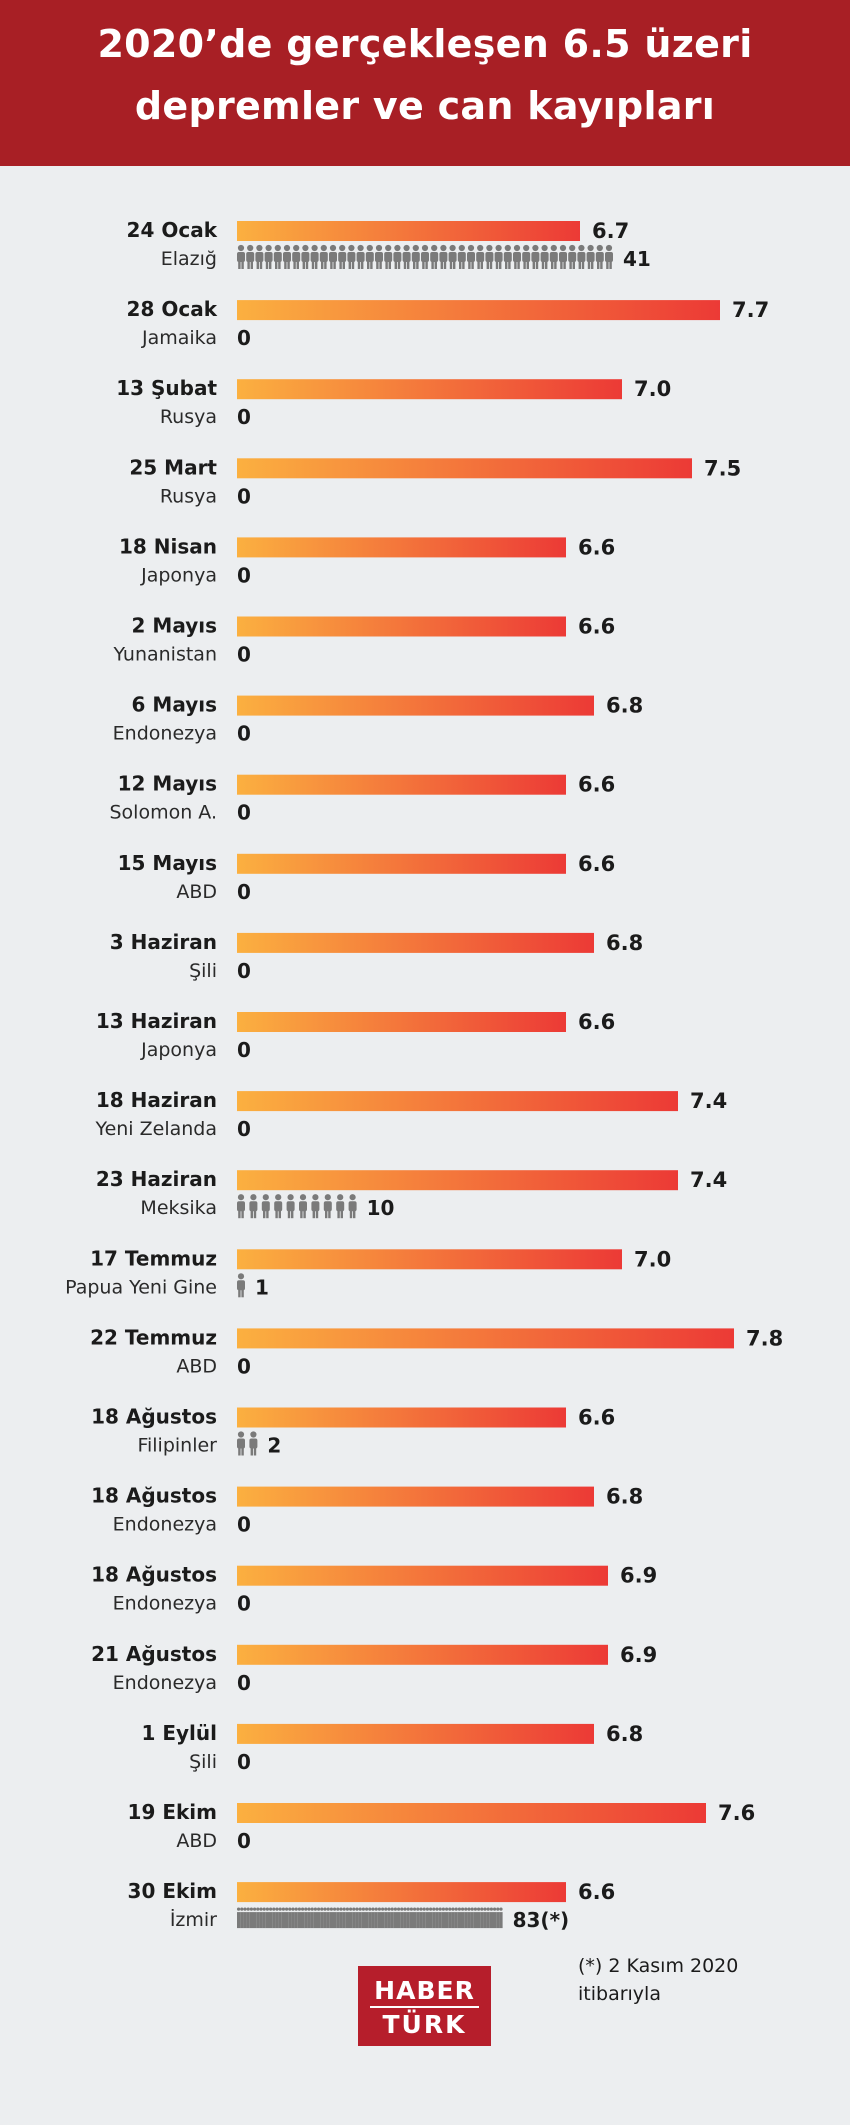 This screenshot has height=2125, width=850. Describe the element at coordinates (172, 230) in the screenshot. I see `row-date-label: 24 Ocak` at that location.